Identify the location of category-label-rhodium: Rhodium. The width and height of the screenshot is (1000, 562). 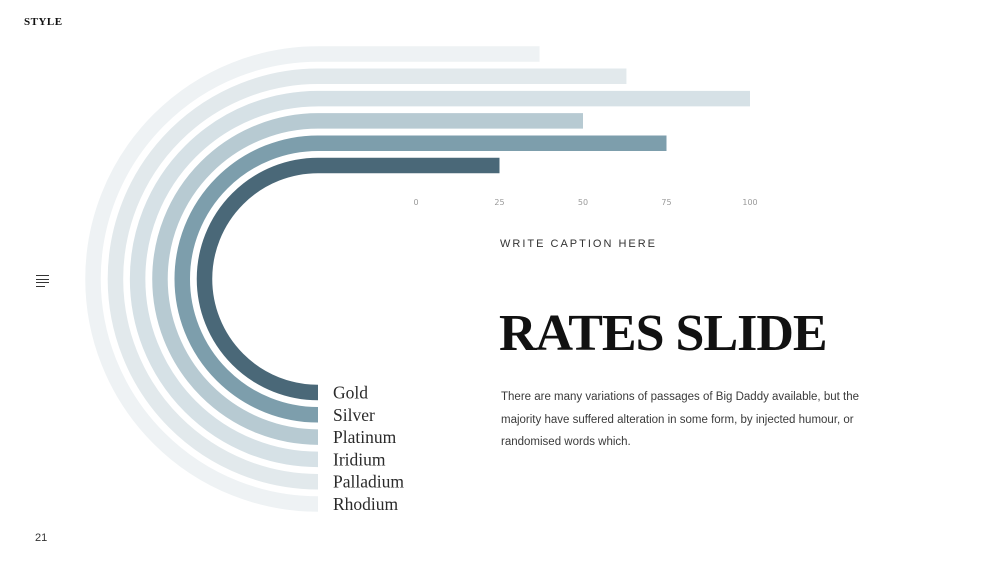
(366, 504).